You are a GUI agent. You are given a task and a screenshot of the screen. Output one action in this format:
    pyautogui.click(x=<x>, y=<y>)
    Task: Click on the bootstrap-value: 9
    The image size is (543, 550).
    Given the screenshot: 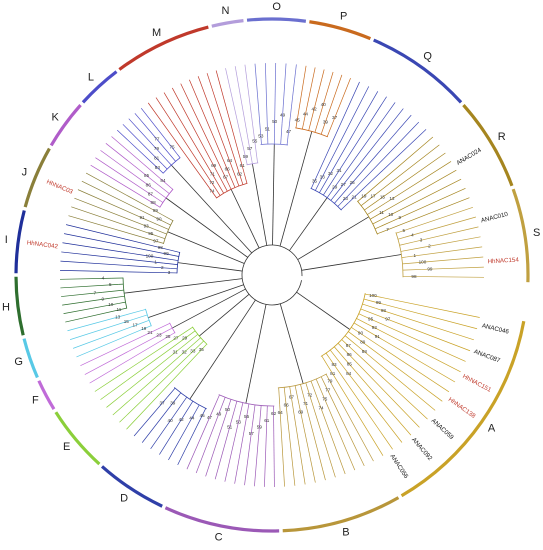 What is the action you would take?
    pyautogui.click(x=399, y=217)
    